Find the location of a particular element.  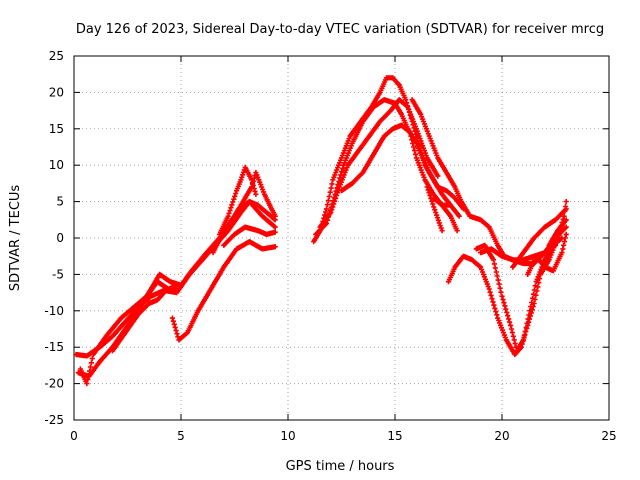

series-track-h is located at coordinates (249, 236).